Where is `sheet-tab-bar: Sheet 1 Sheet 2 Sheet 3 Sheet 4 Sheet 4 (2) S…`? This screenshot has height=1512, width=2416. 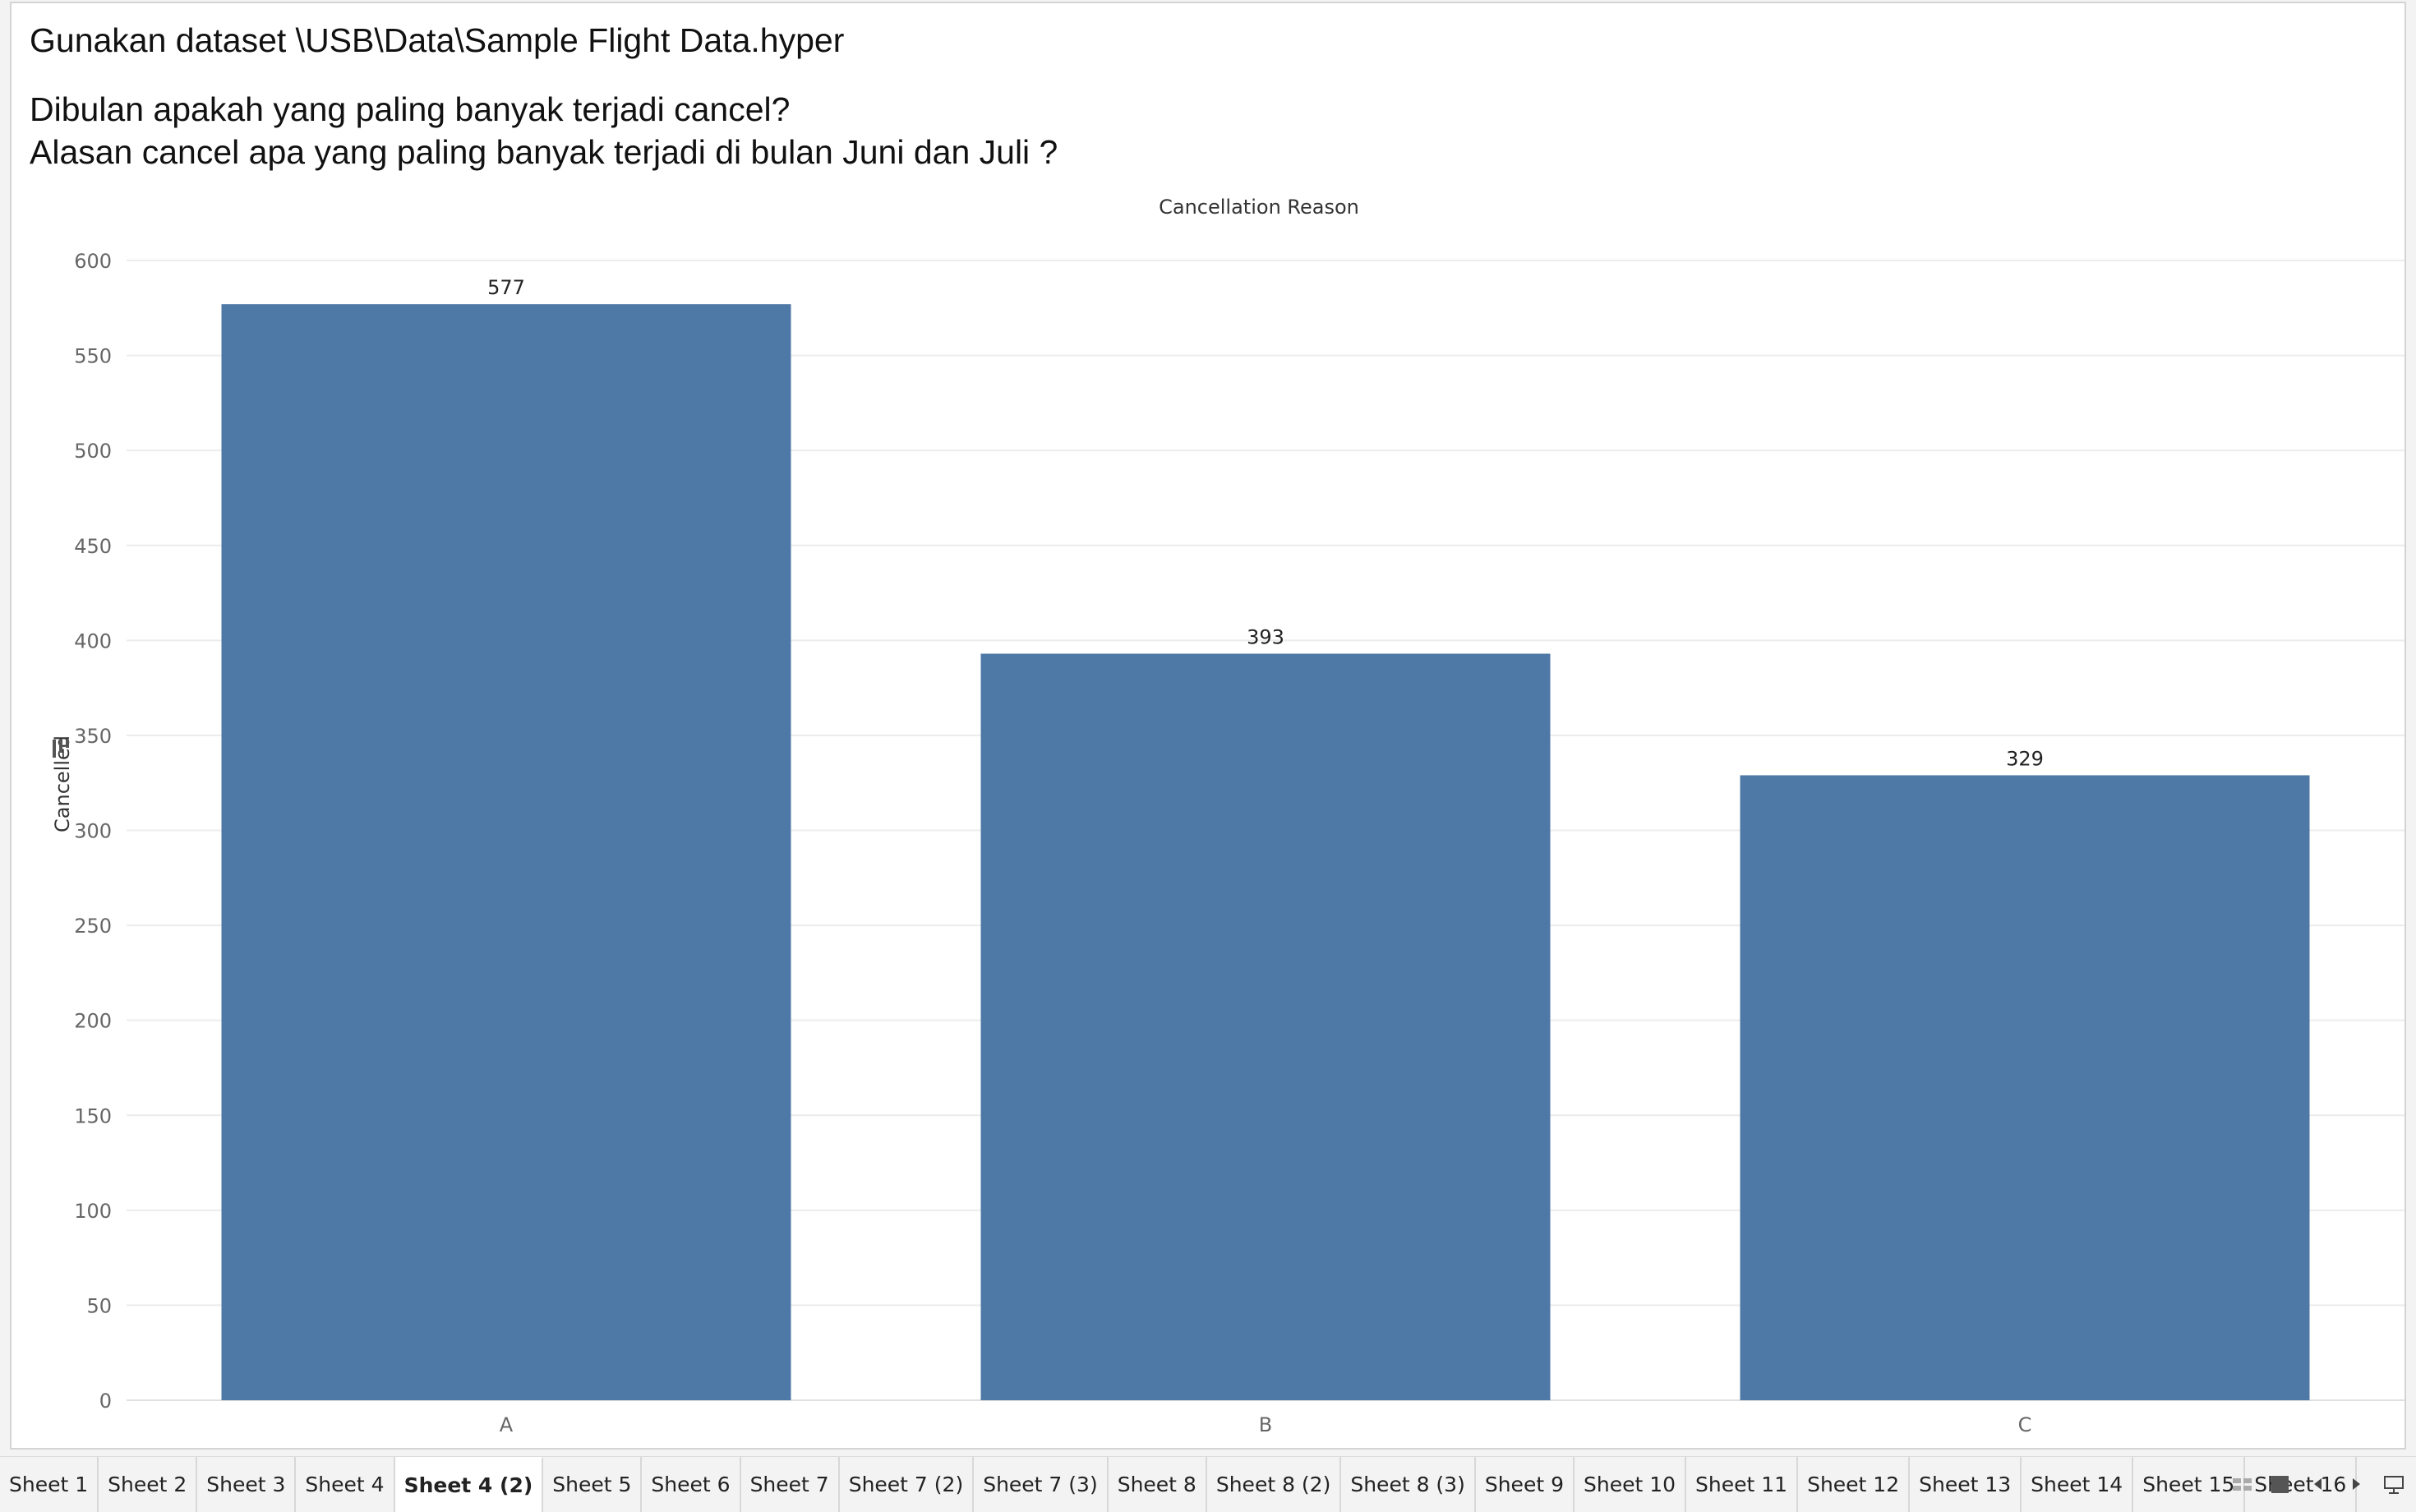
sheet-tab-bar: Sheet 1 Sheet 2 Sheet 3 Sheet 4 Sheet 4 (2) S… is located at coordinates (1208, 1484).